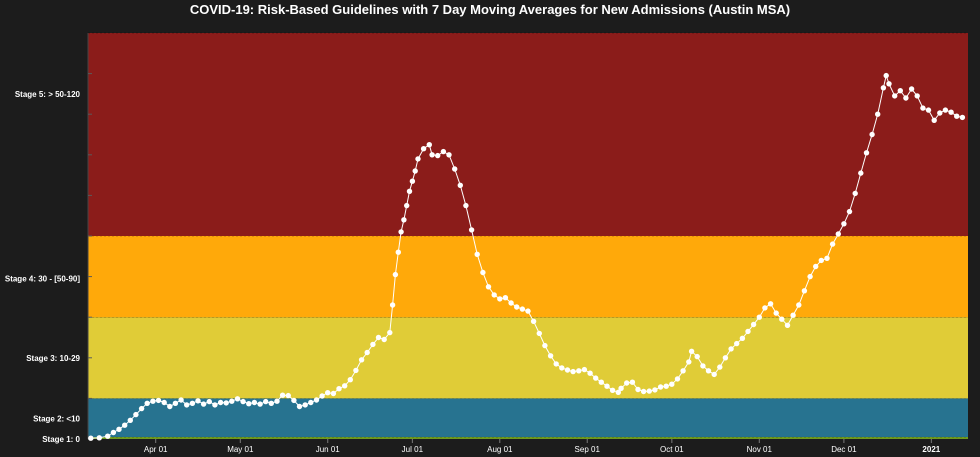 Image resolution: width=980 pixels, height=457 pixels. I want to click on y-label-2: Stage 4: 30 - [50-90], so click(42, 279).